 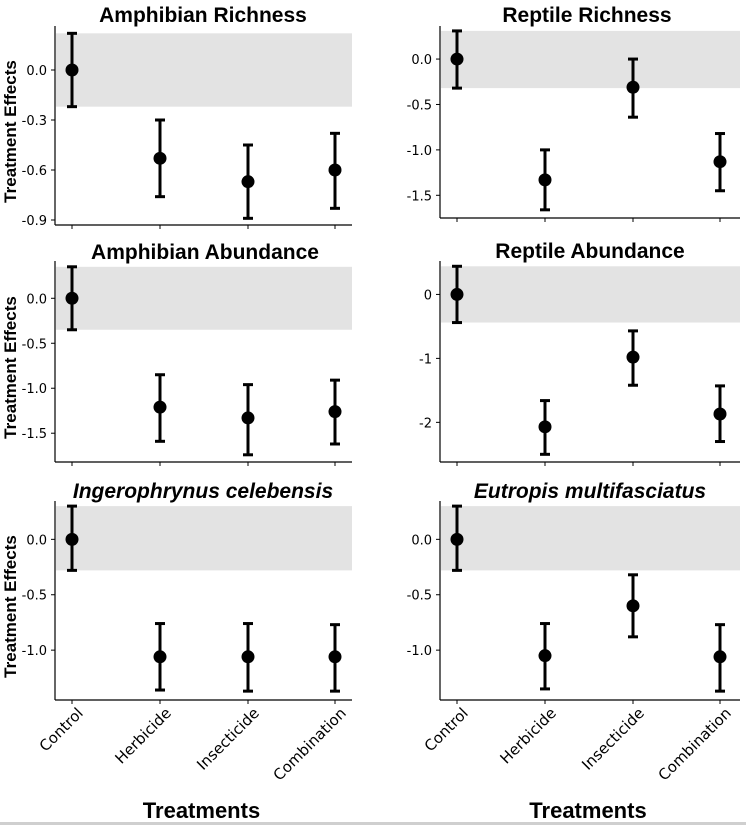 What do you see at coordinates (573, 113) in the screenshot?
I see `panel-2: 0.0 -0.5 -1.0 -1.5 Reptile Richness` at bounding box center [573, 113].